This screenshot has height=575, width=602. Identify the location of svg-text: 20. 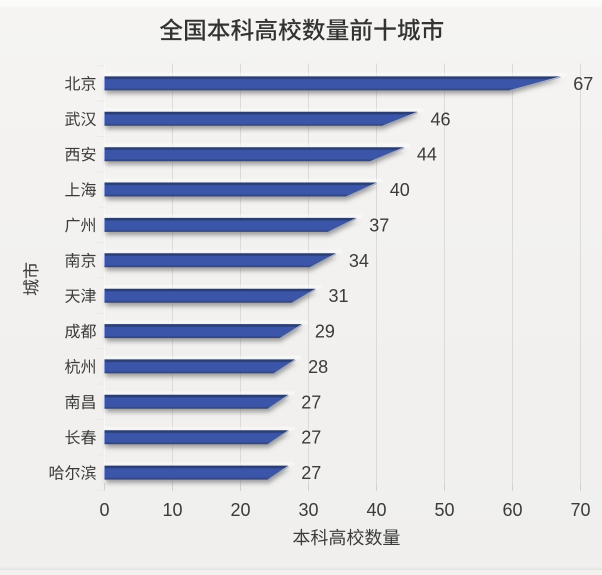
(240, 510).